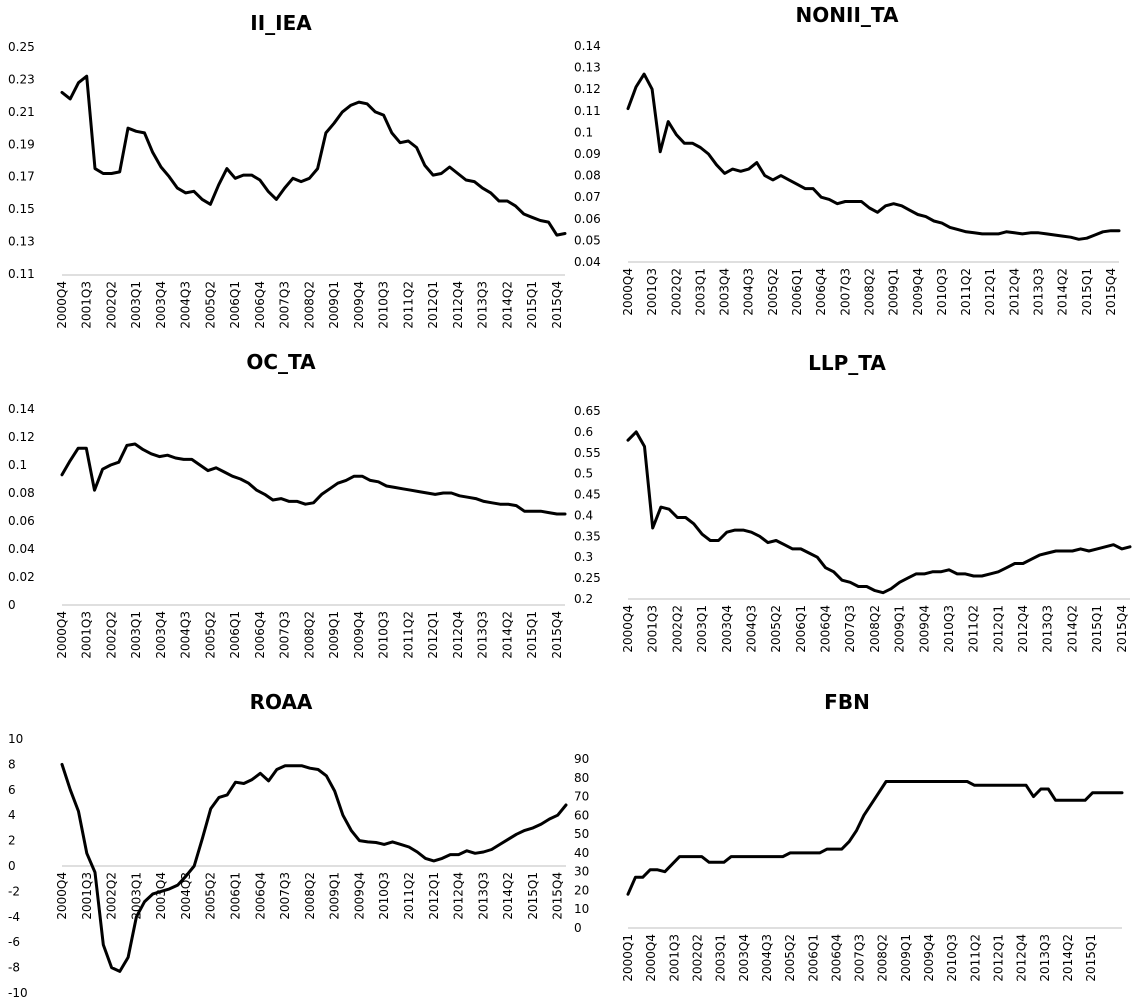 The width and height of the screenshot is (1132, 998). I want to click on y-tick-label: 0.25, so click(21, 47).